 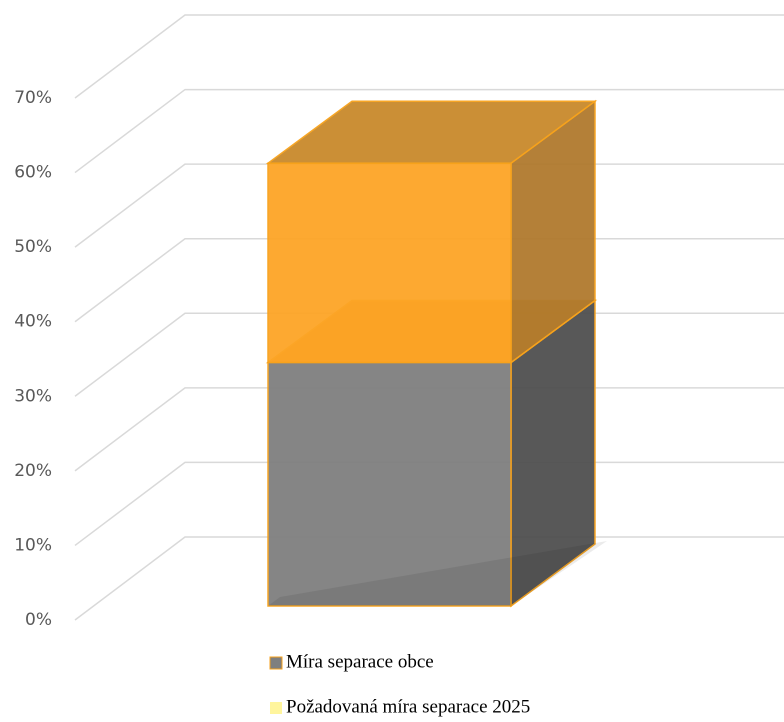 I want to click on floor-shadow, so click(x=437, y=573).